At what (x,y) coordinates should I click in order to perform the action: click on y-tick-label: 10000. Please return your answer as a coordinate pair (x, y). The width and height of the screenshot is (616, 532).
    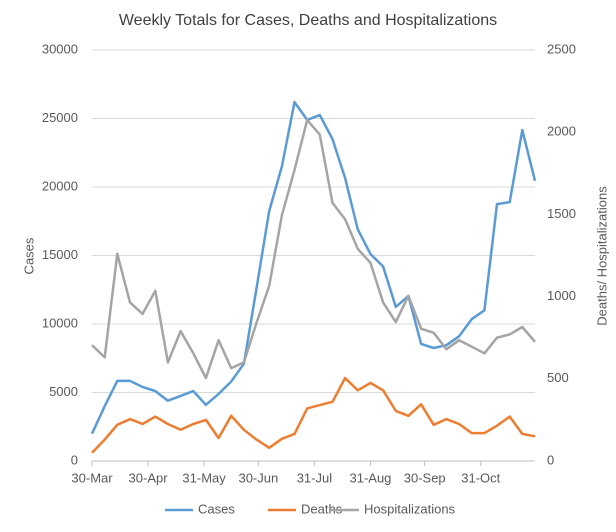
    Looking at the image, I should click on (60, 322).